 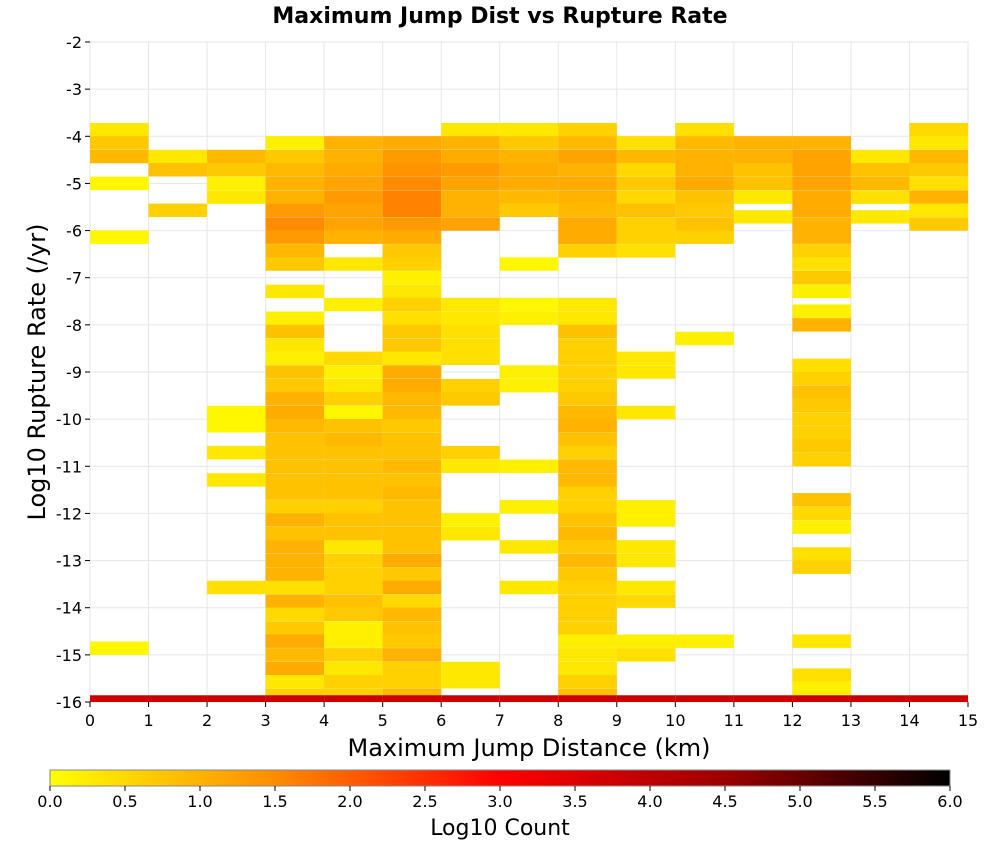 What do you see at coordinates (148, 720) in the screenshot?
I see `x-tick-label-1: 1` at bounding box center [148, 720].